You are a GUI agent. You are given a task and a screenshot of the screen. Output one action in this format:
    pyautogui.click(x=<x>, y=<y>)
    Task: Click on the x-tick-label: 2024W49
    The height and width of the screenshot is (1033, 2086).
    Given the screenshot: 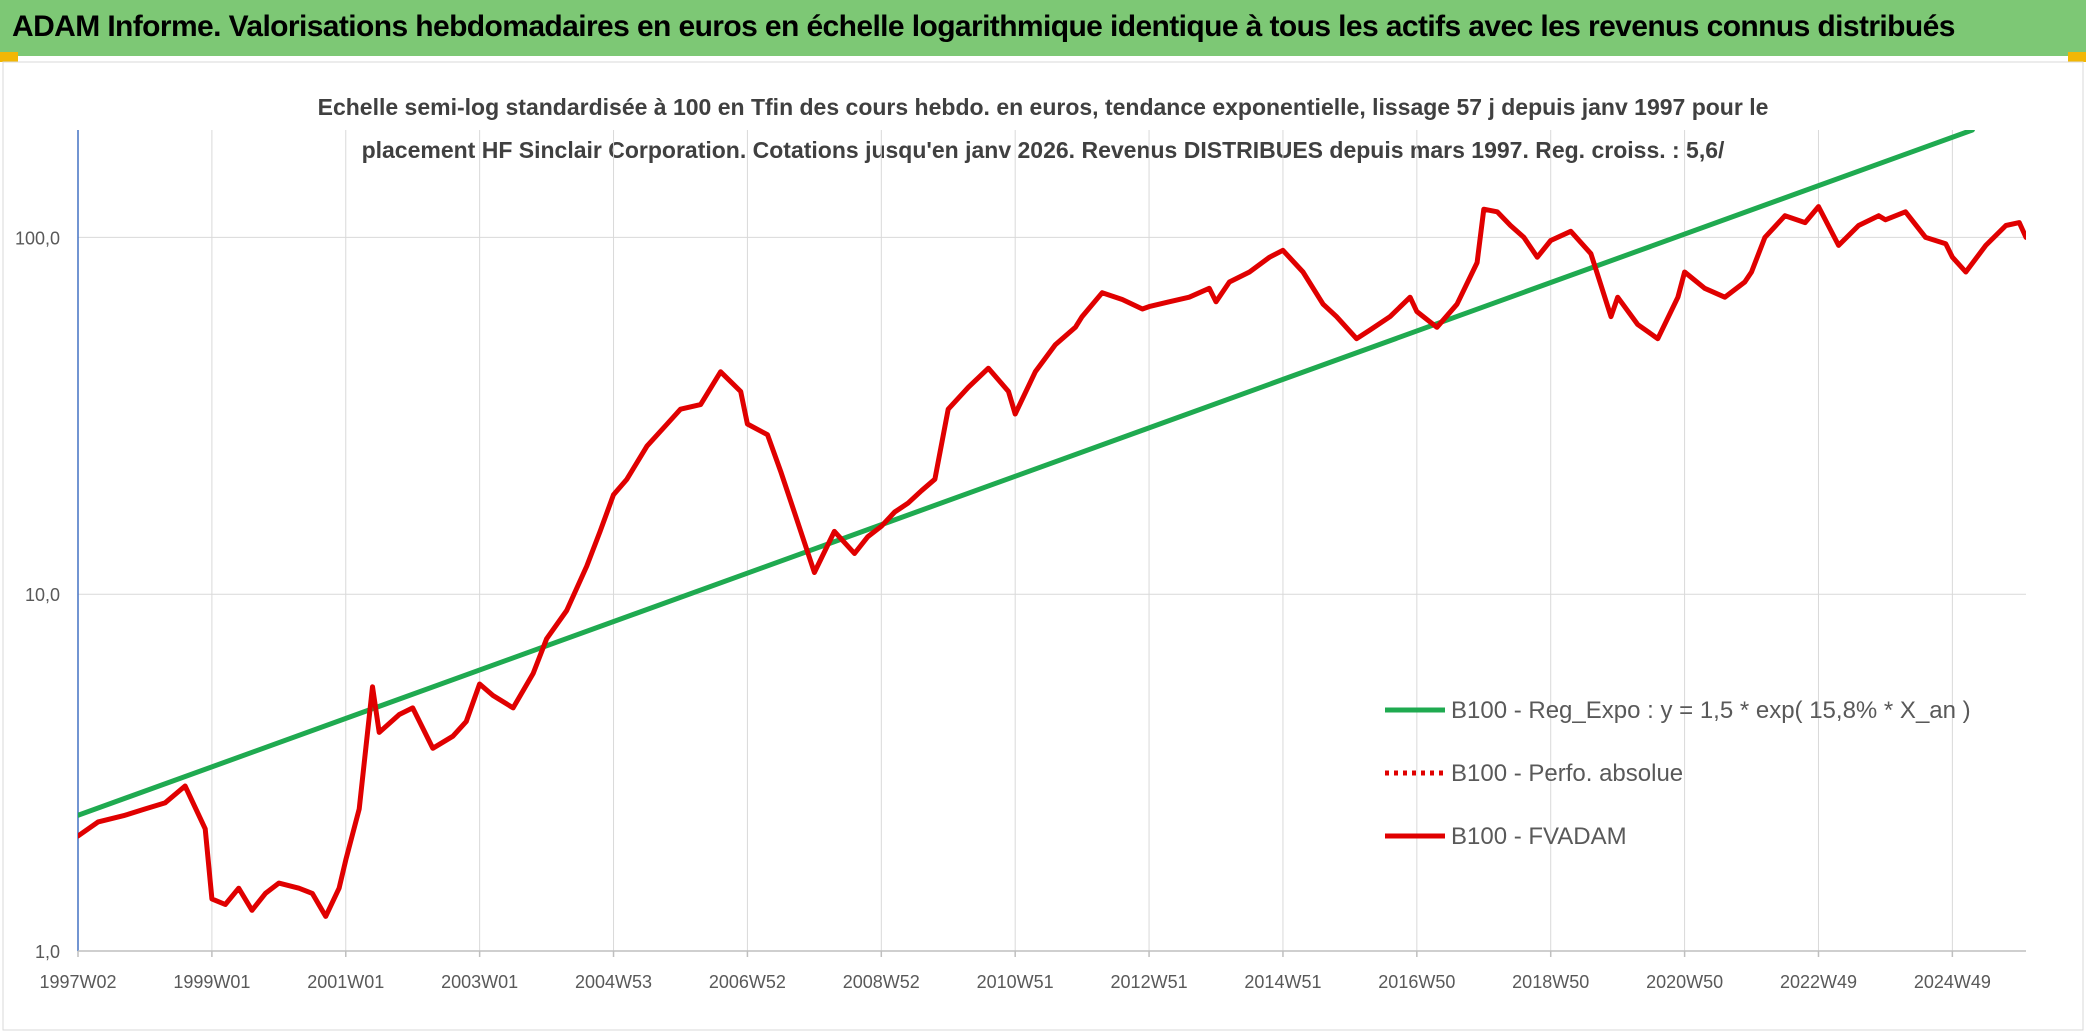 What is the action you would take?
    pyautogui.click(x=1952, y=982)
    